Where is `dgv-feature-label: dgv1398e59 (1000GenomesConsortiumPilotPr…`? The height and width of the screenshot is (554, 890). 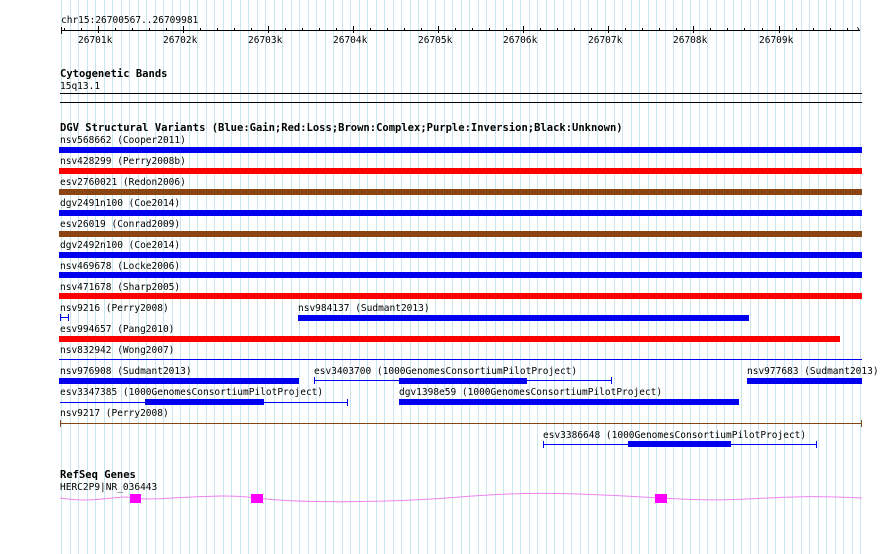 dgv-feature-label: dgv1398e59 (1000GenomesConsortiumPilotPr… is located at coordinates (531, 392).